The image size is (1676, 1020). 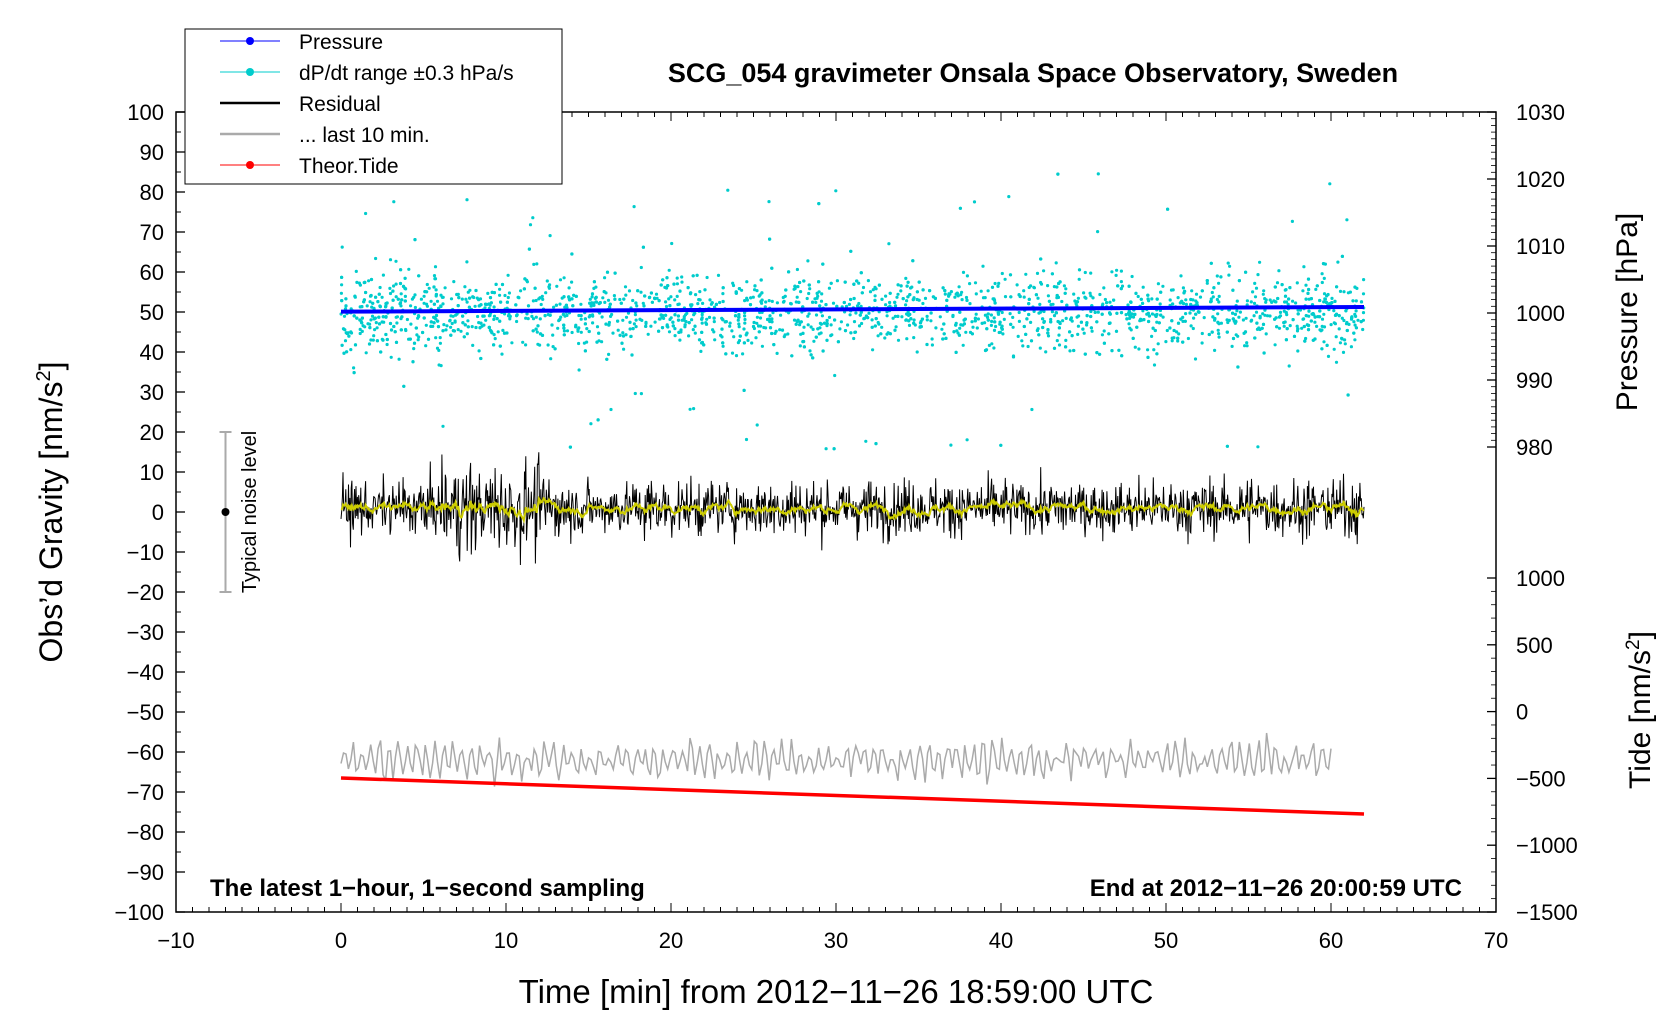 What do you see at coordinates (250, 41) in the screenshot?
I see `legend-marker-pressure` at bounding box center [250, 41].